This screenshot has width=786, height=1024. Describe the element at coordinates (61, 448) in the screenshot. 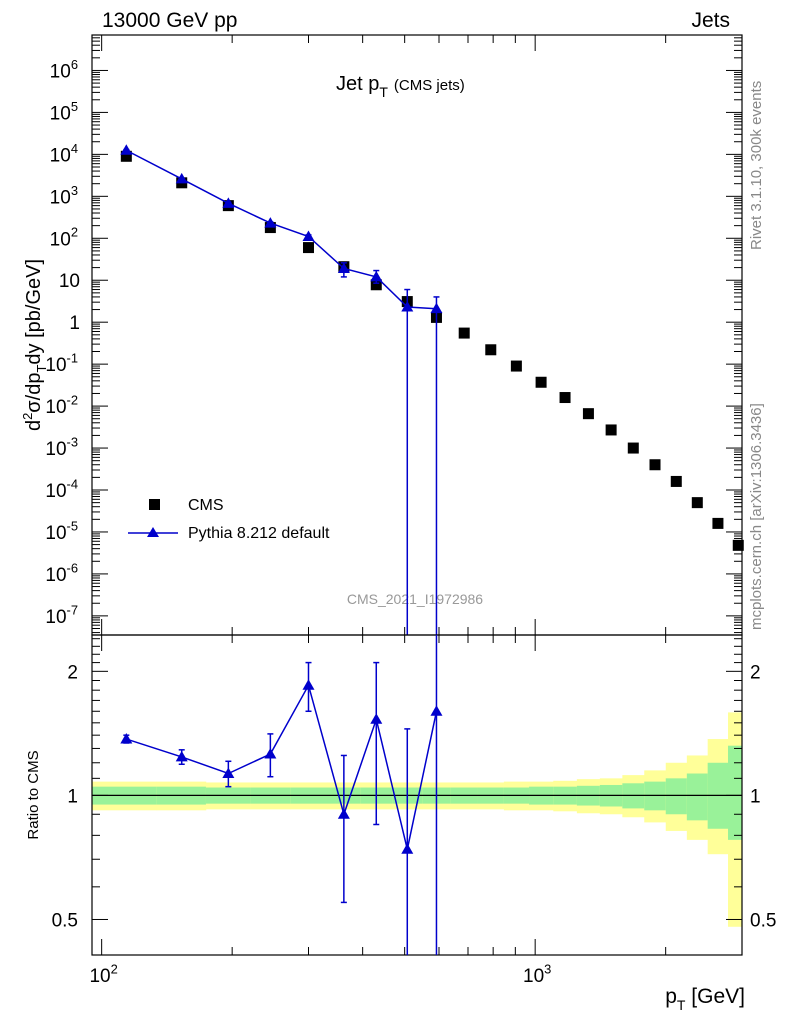

I see `y-tick-label: 10⁻³` at that location.